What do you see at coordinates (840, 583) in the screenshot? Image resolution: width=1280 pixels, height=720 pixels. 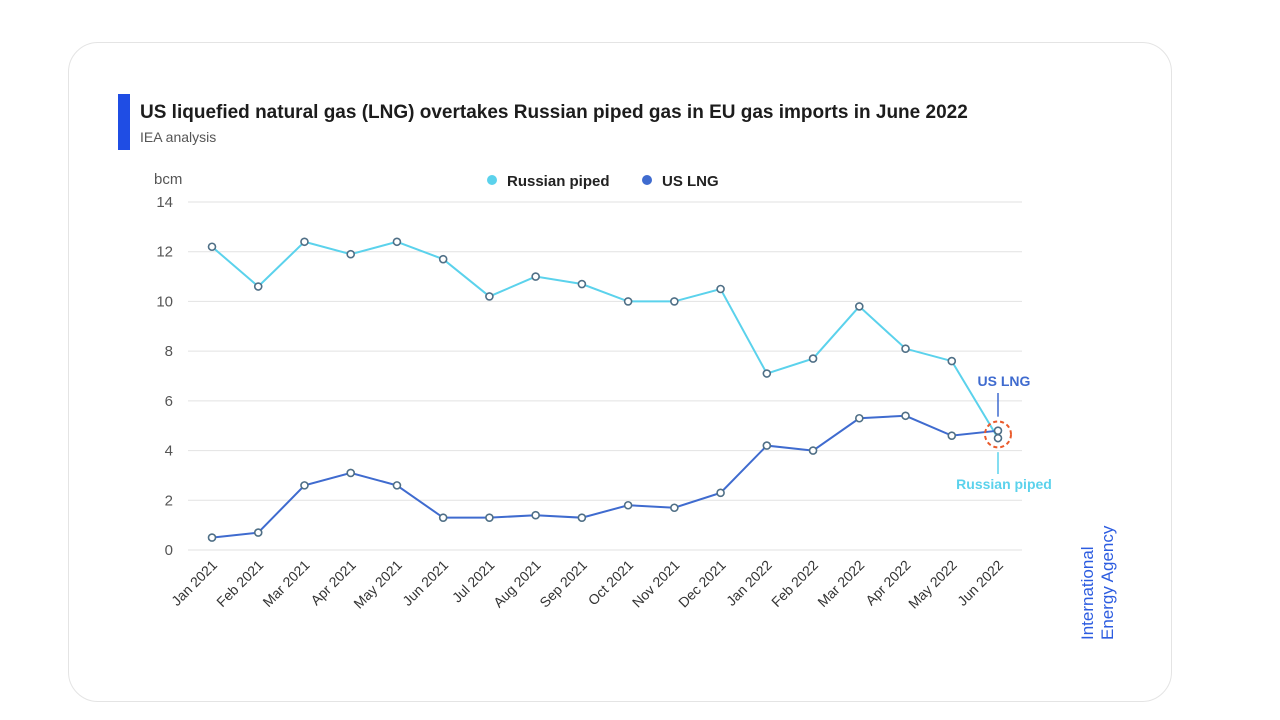 I see `x-tick-label-14: Mar 2022` at bounding box center [840, 583].